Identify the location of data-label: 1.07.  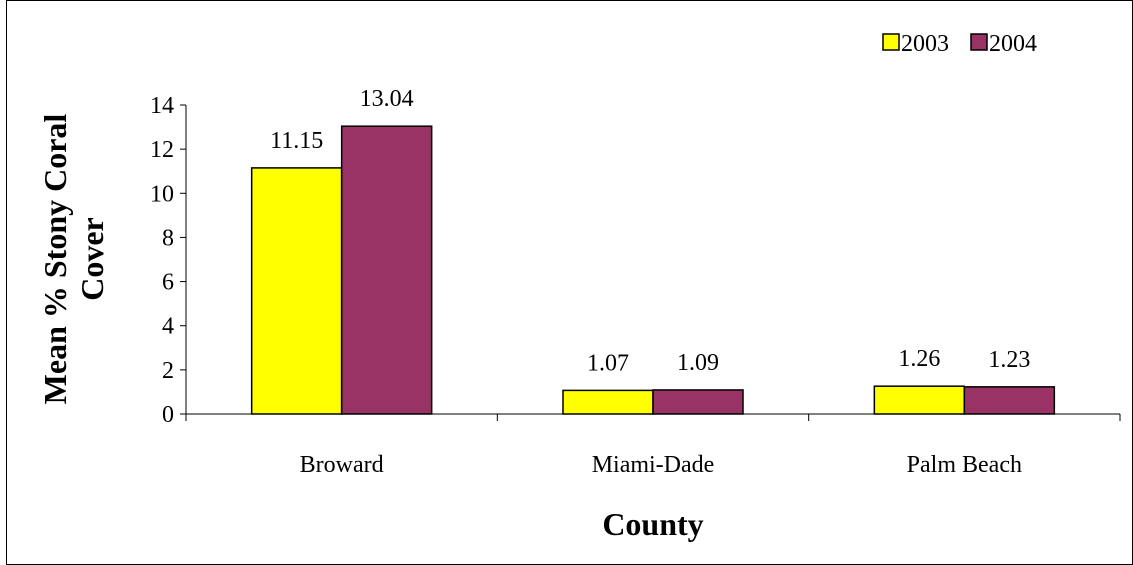
(608, 363).